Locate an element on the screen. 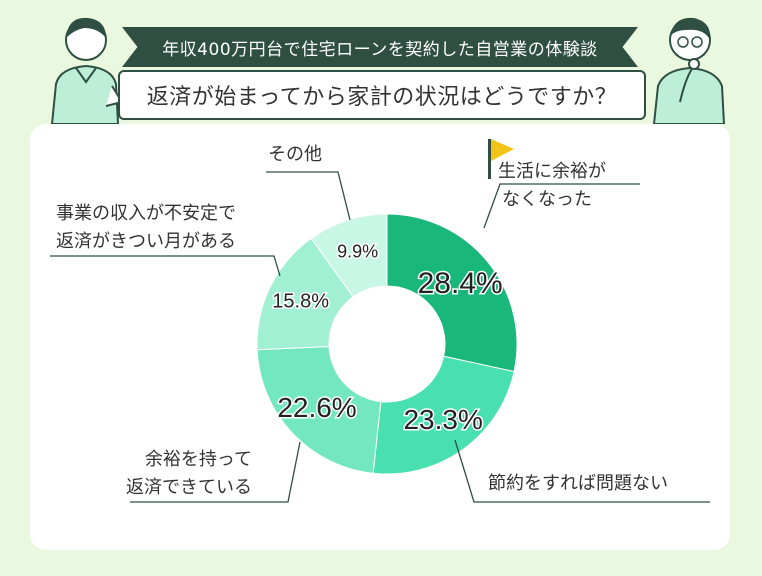 The image size is (762, 576). label-slice-4: 事業の収入が不安定で 返済がきつい月がある is located at coordinates (146, 227).